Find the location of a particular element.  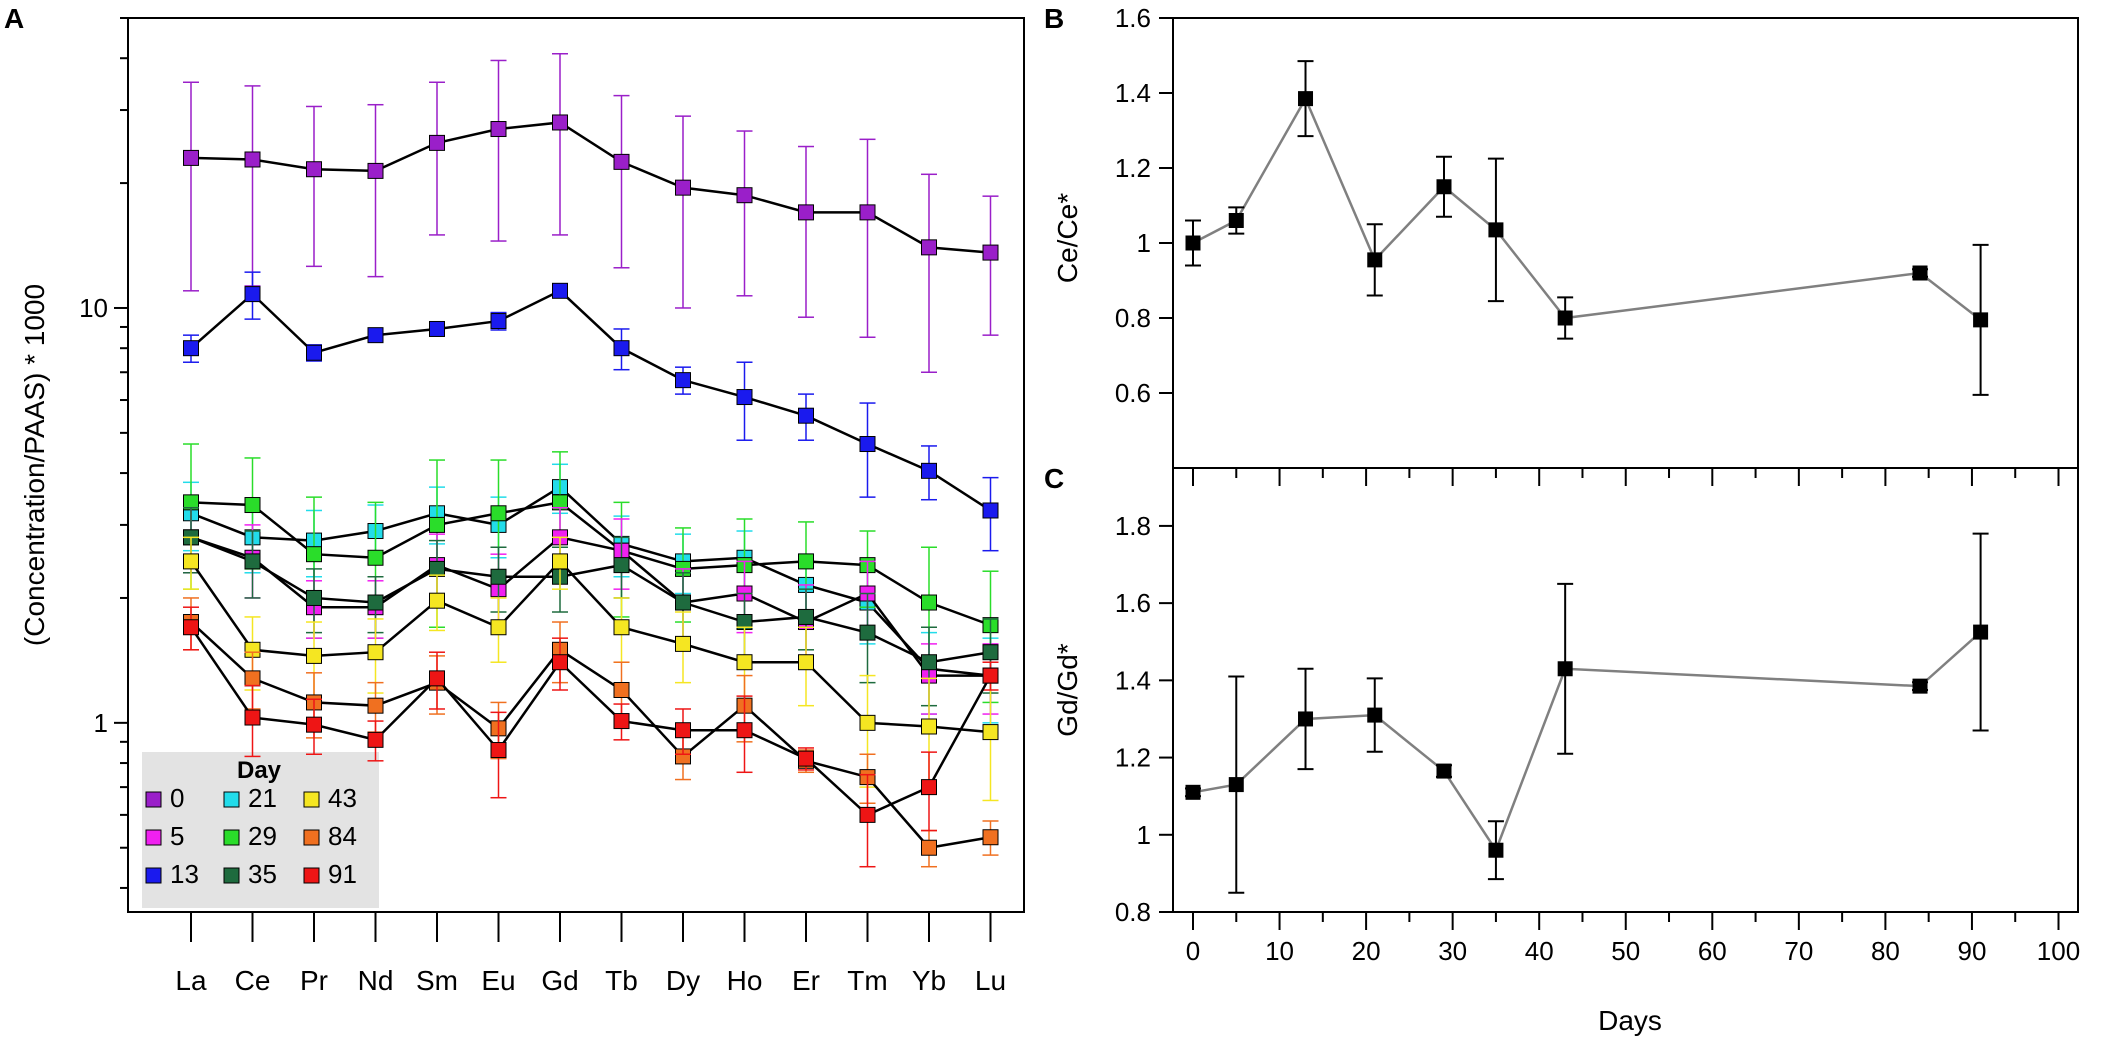

panel-a-y-axis-label: (Concentration/PAAS) * 1000 is located at coordinates (34, 465).